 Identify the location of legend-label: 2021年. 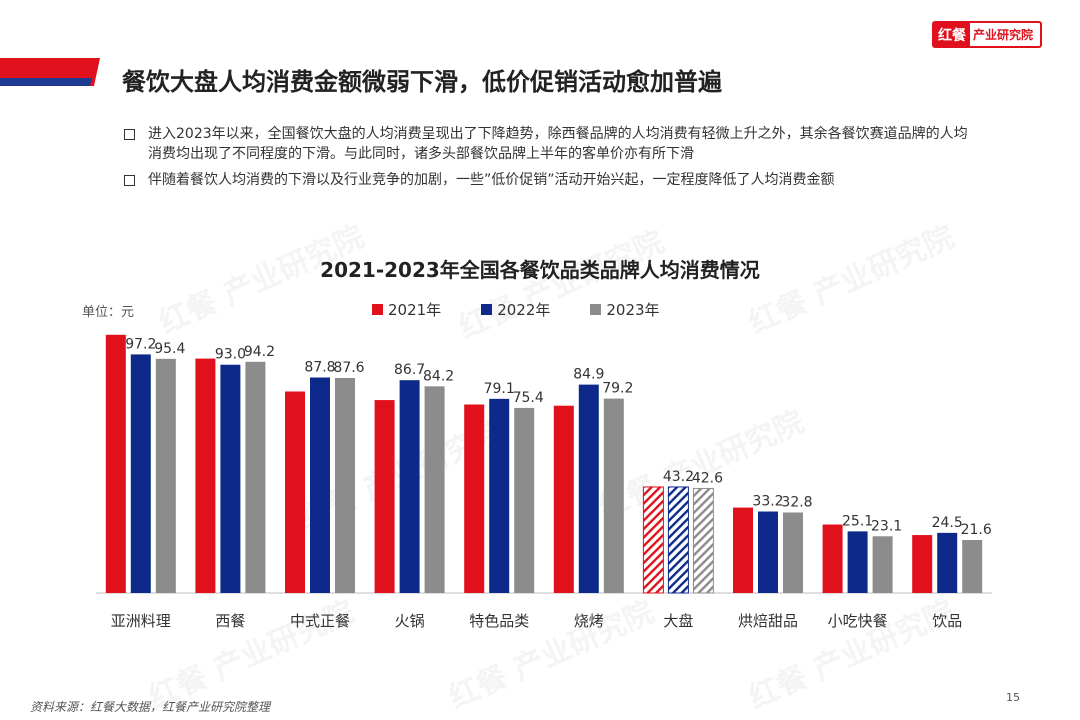
(415, 310).